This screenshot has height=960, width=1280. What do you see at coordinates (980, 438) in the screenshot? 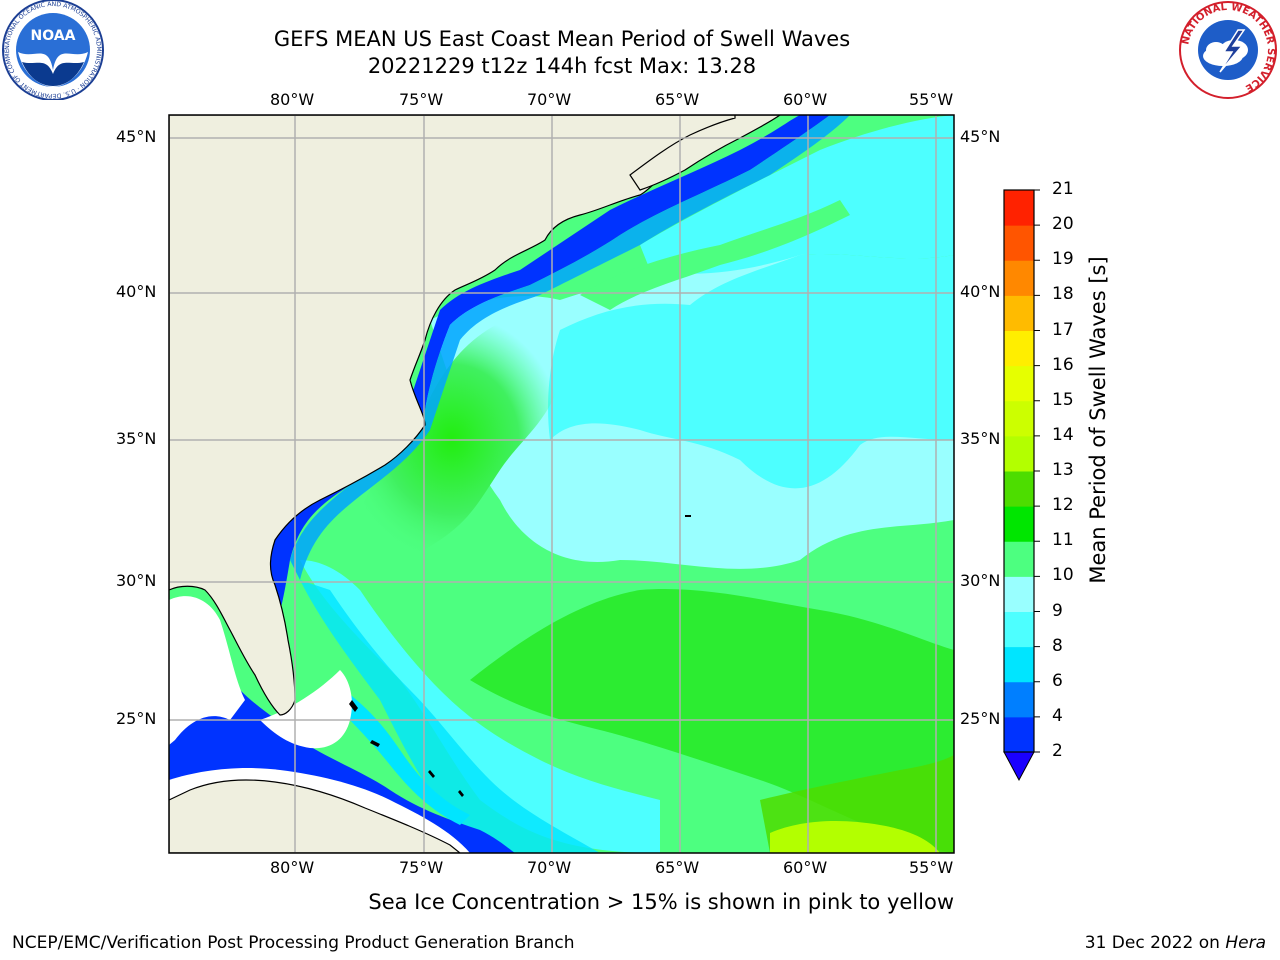
I see `lat-label-right-35n: 35°N` at bounding box center [980, 438].